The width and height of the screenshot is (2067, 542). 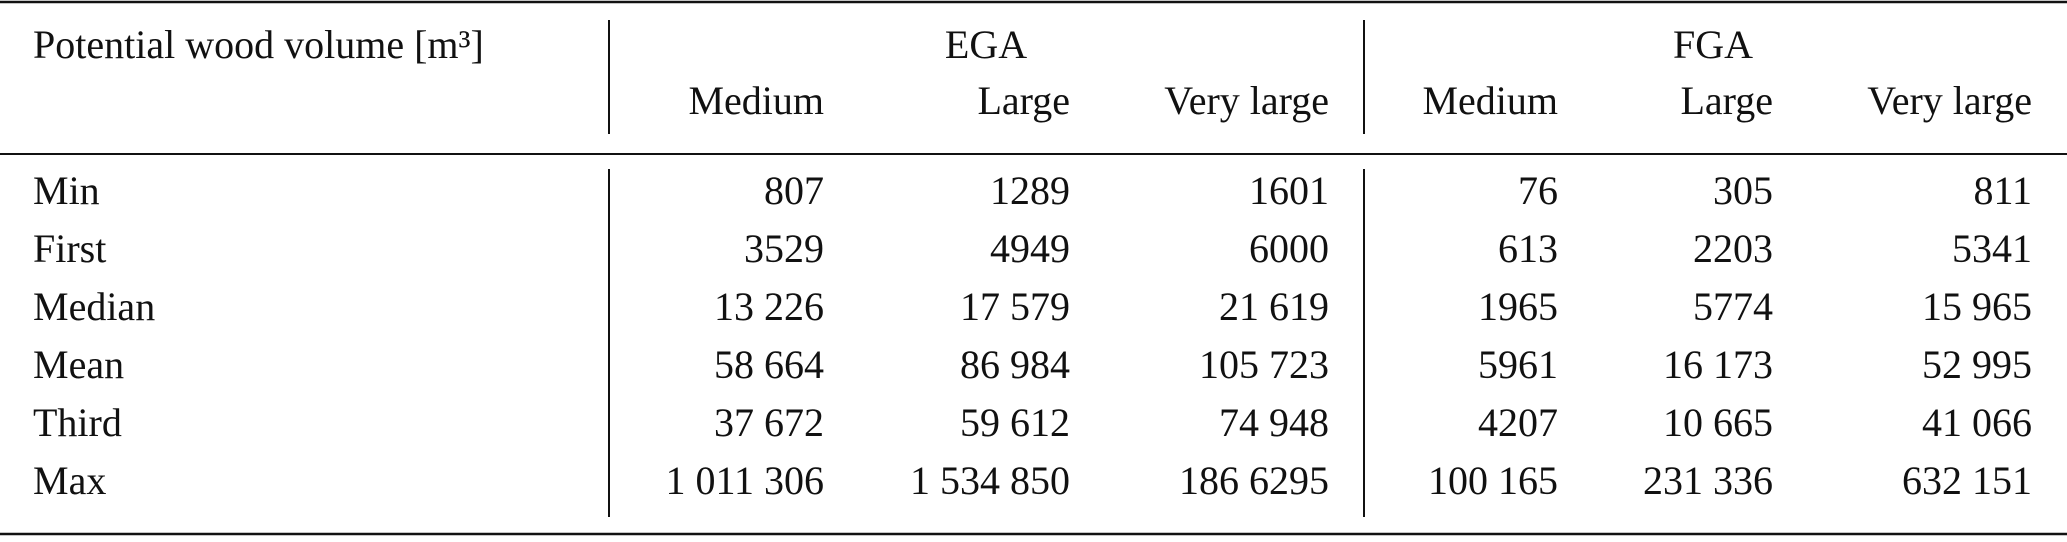 I want to click on cell: 632 151, so click(x=1967, y=480).